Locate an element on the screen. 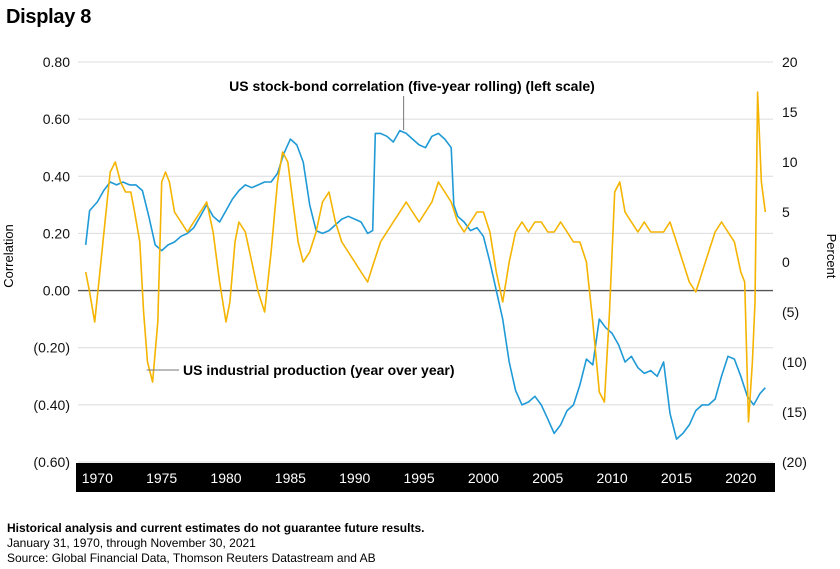 The height and width of the screenshot is (569, 840). page-title: Display 8 is located at coordinates (49, 17).